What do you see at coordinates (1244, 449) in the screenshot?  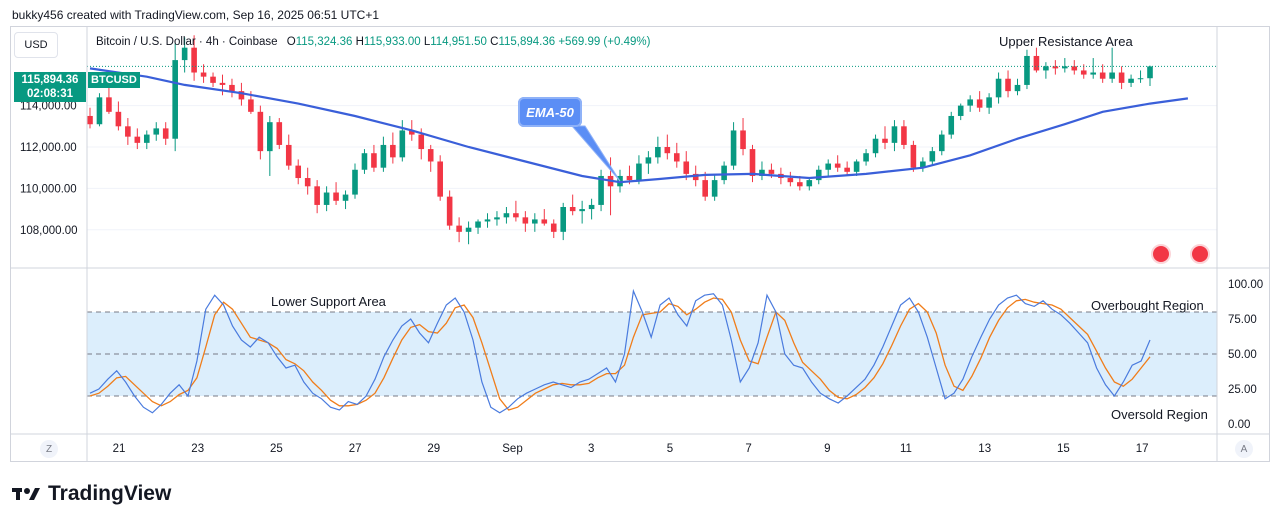 I see `auto-scale-button: A` at bounding box center [1244, 449].